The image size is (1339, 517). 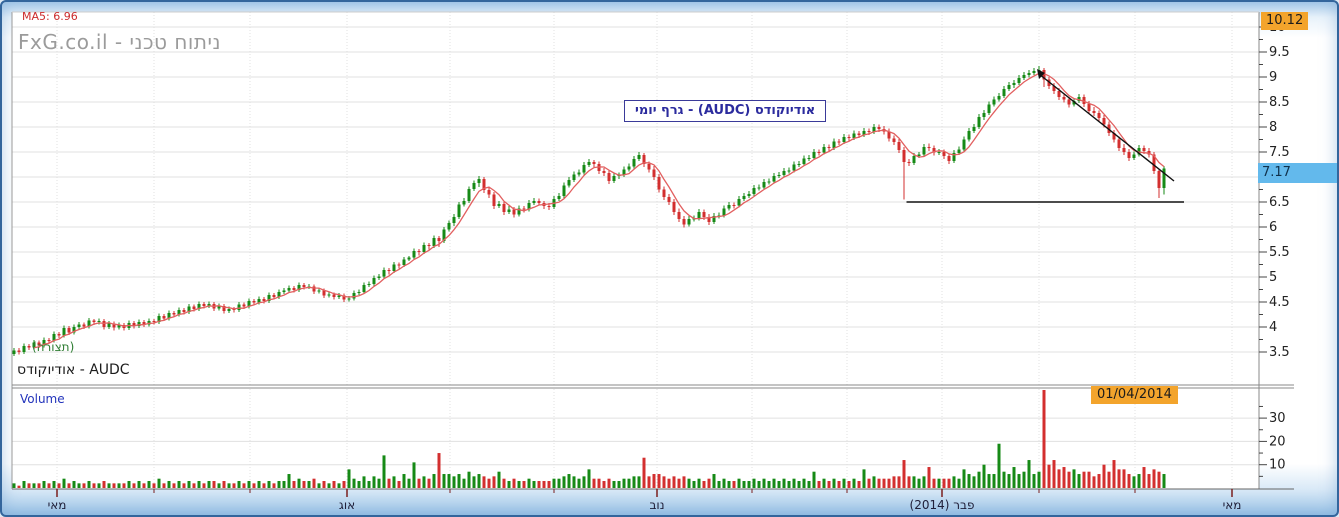 I want to click on instrument-label: אודיוקודס - AUDC, so click(x=73, y=370).